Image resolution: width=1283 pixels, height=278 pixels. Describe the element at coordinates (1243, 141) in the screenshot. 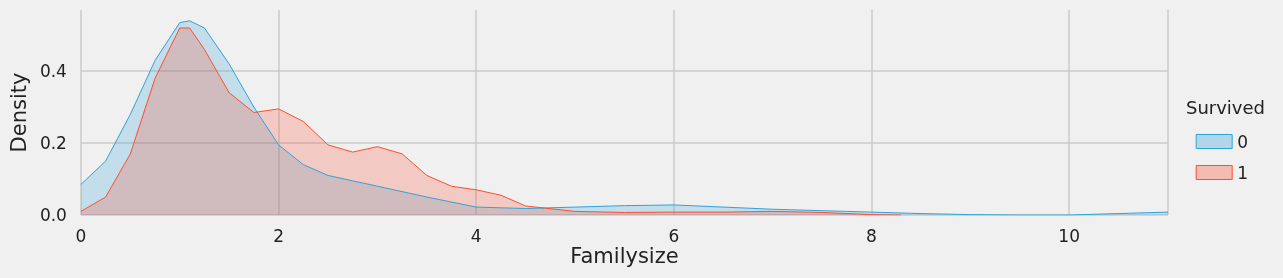

I see `legend-label: 0` at that location.